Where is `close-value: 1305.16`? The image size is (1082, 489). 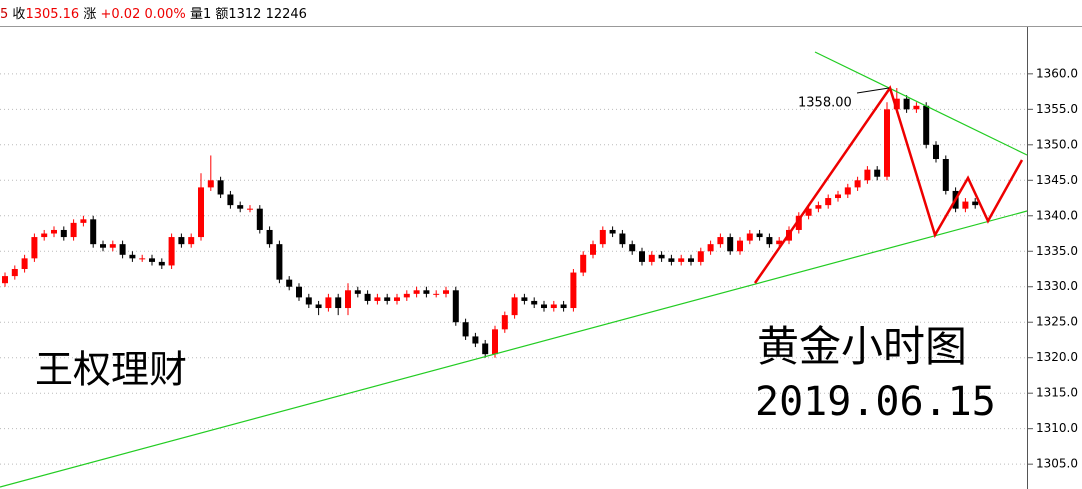 close-value: 1305.16 is located at coordinates (52, 14).